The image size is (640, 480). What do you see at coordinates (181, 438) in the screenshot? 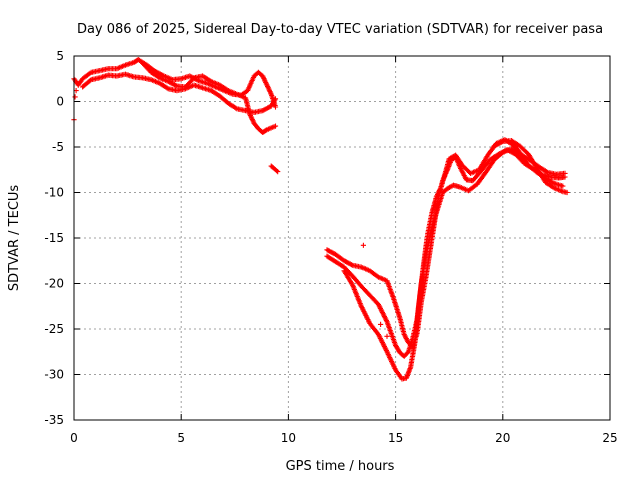
I see `x-tick-label: 5` at bounding box center [181, 438].